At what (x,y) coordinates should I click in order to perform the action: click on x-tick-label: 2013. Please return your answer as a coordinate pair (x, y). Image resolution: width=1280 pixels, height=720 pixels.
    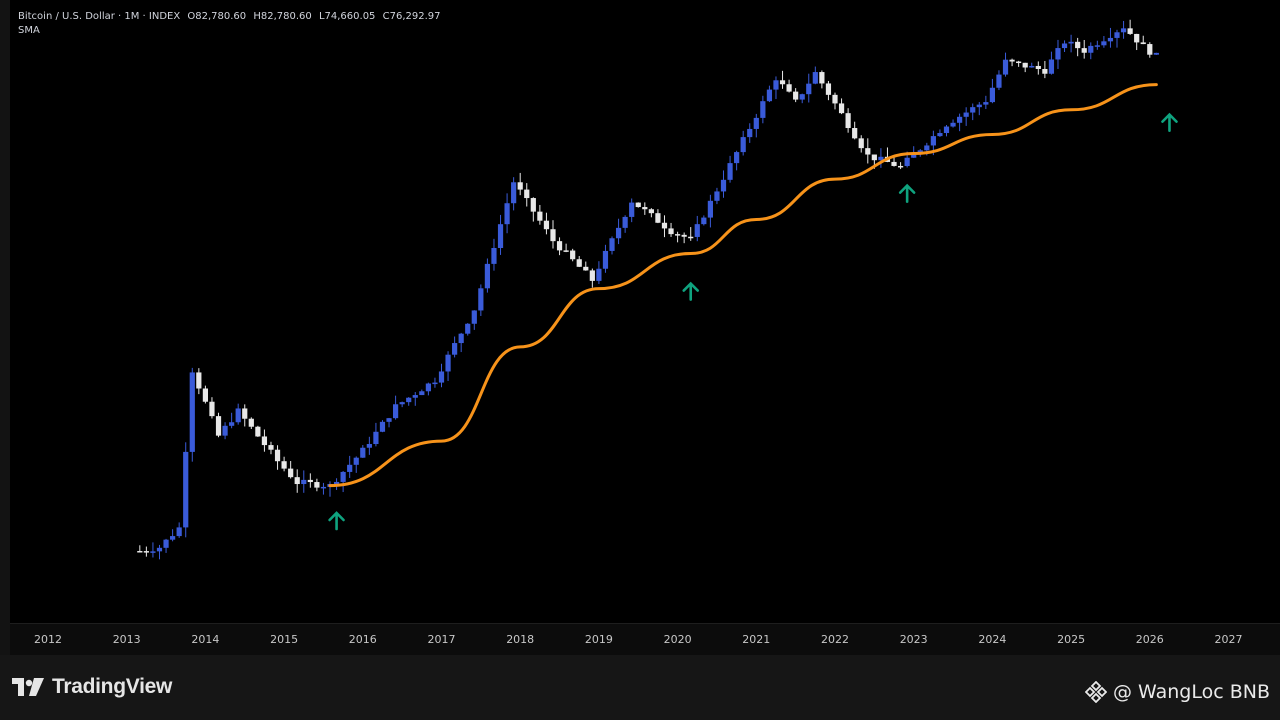
    Looking at the image, I should click on (126, 639).